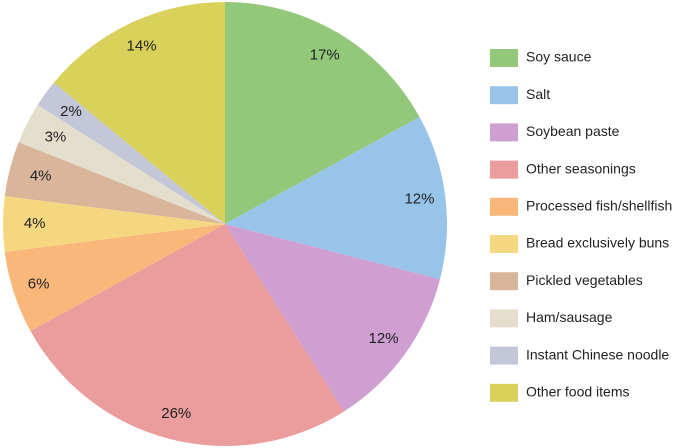  Describe the element at coordinates (559, 57) in the screenshot. I see `legend-label: Soy sauce` at that location.